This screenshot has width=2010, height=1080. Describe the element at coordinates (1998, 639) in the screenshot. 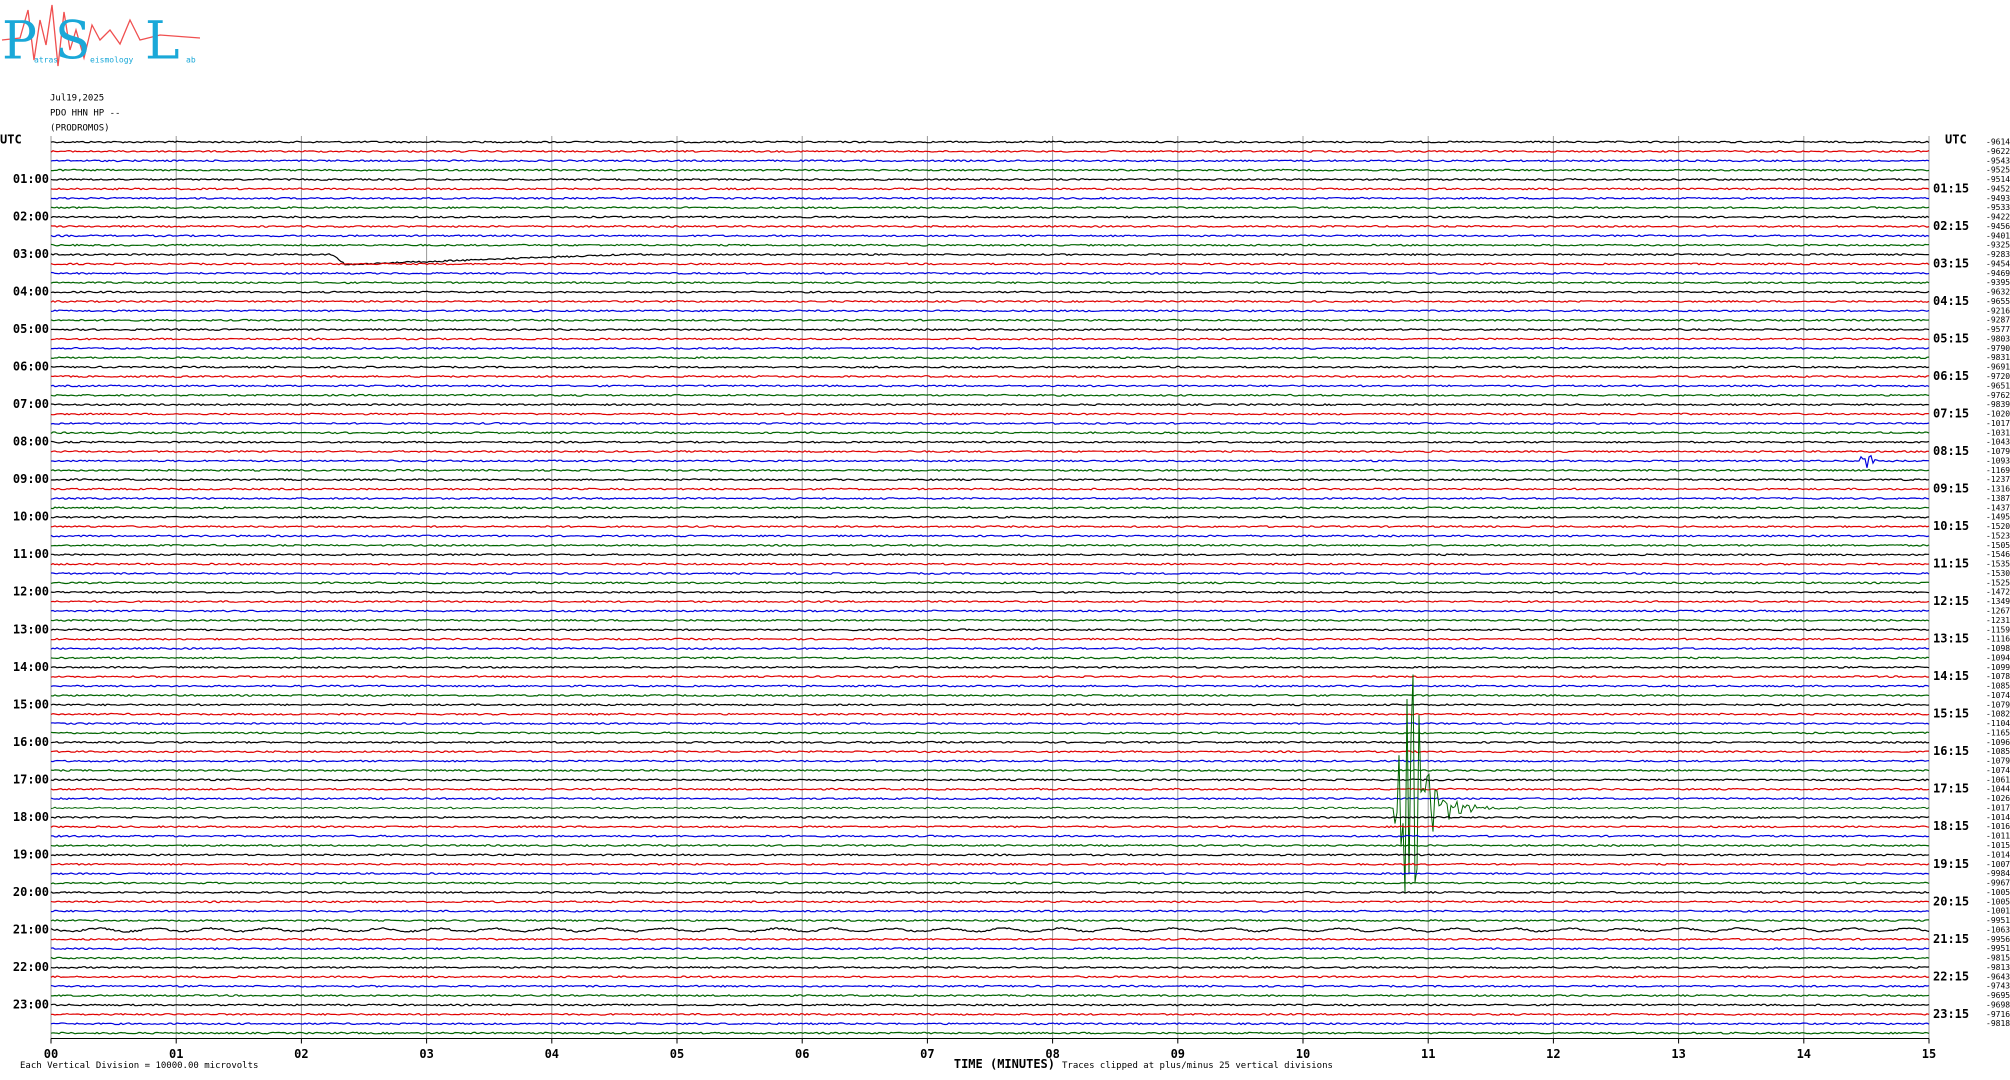

I see `trace-offset: -11169` at that location.